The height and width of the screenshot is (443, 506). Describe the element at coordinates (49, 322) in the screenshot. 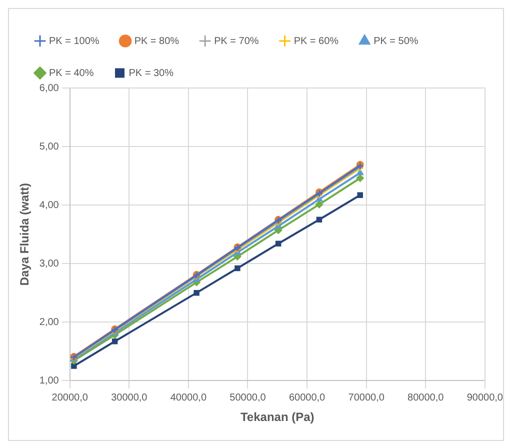

I see `y-tick-label: 2,00` at that location.